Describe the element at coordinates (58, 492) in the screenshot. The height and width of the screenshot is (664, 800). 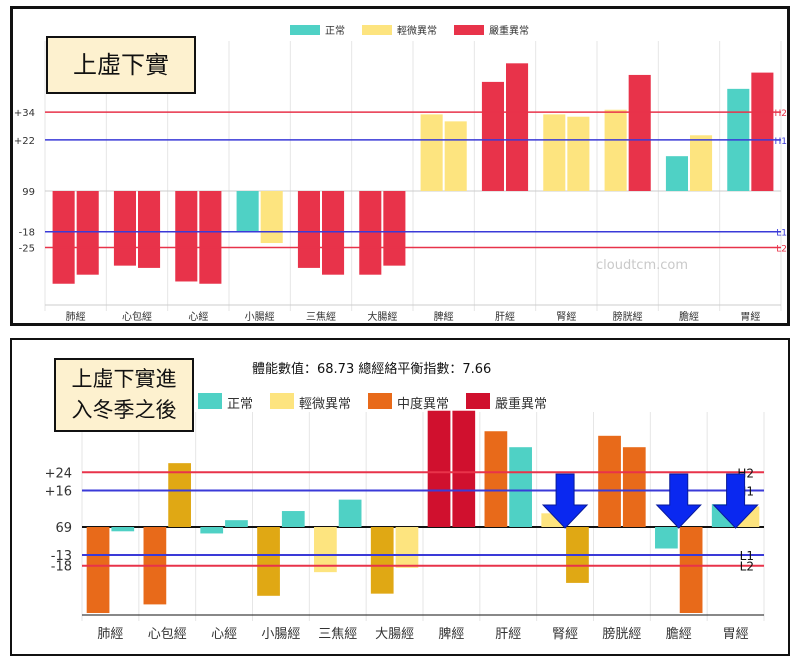
I see `y-tick-label: +16` at that location.